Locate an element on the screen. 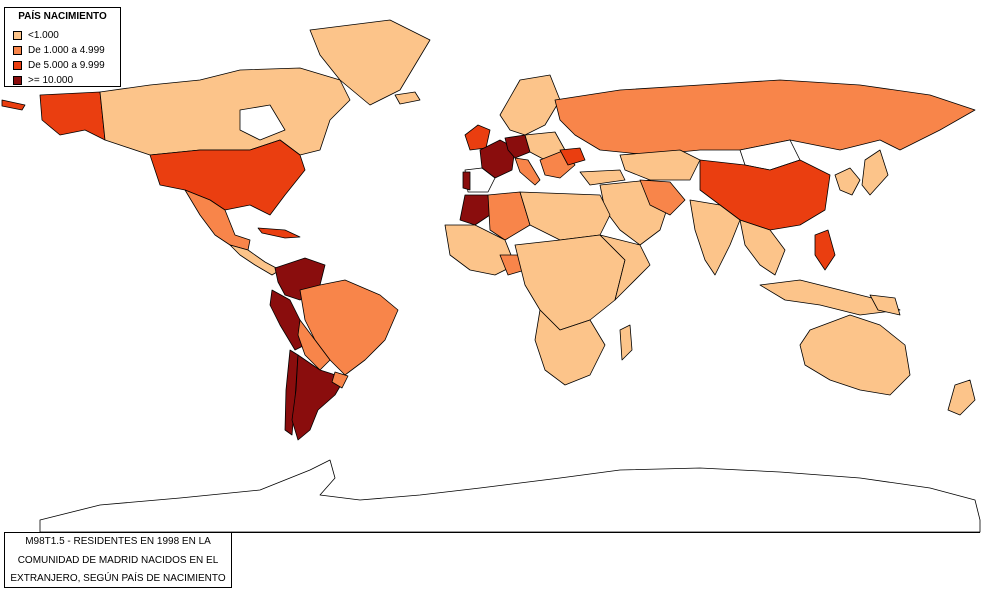 The height and width of the screenshot is (595, 983). region-png is located at coordinates (885, 305).